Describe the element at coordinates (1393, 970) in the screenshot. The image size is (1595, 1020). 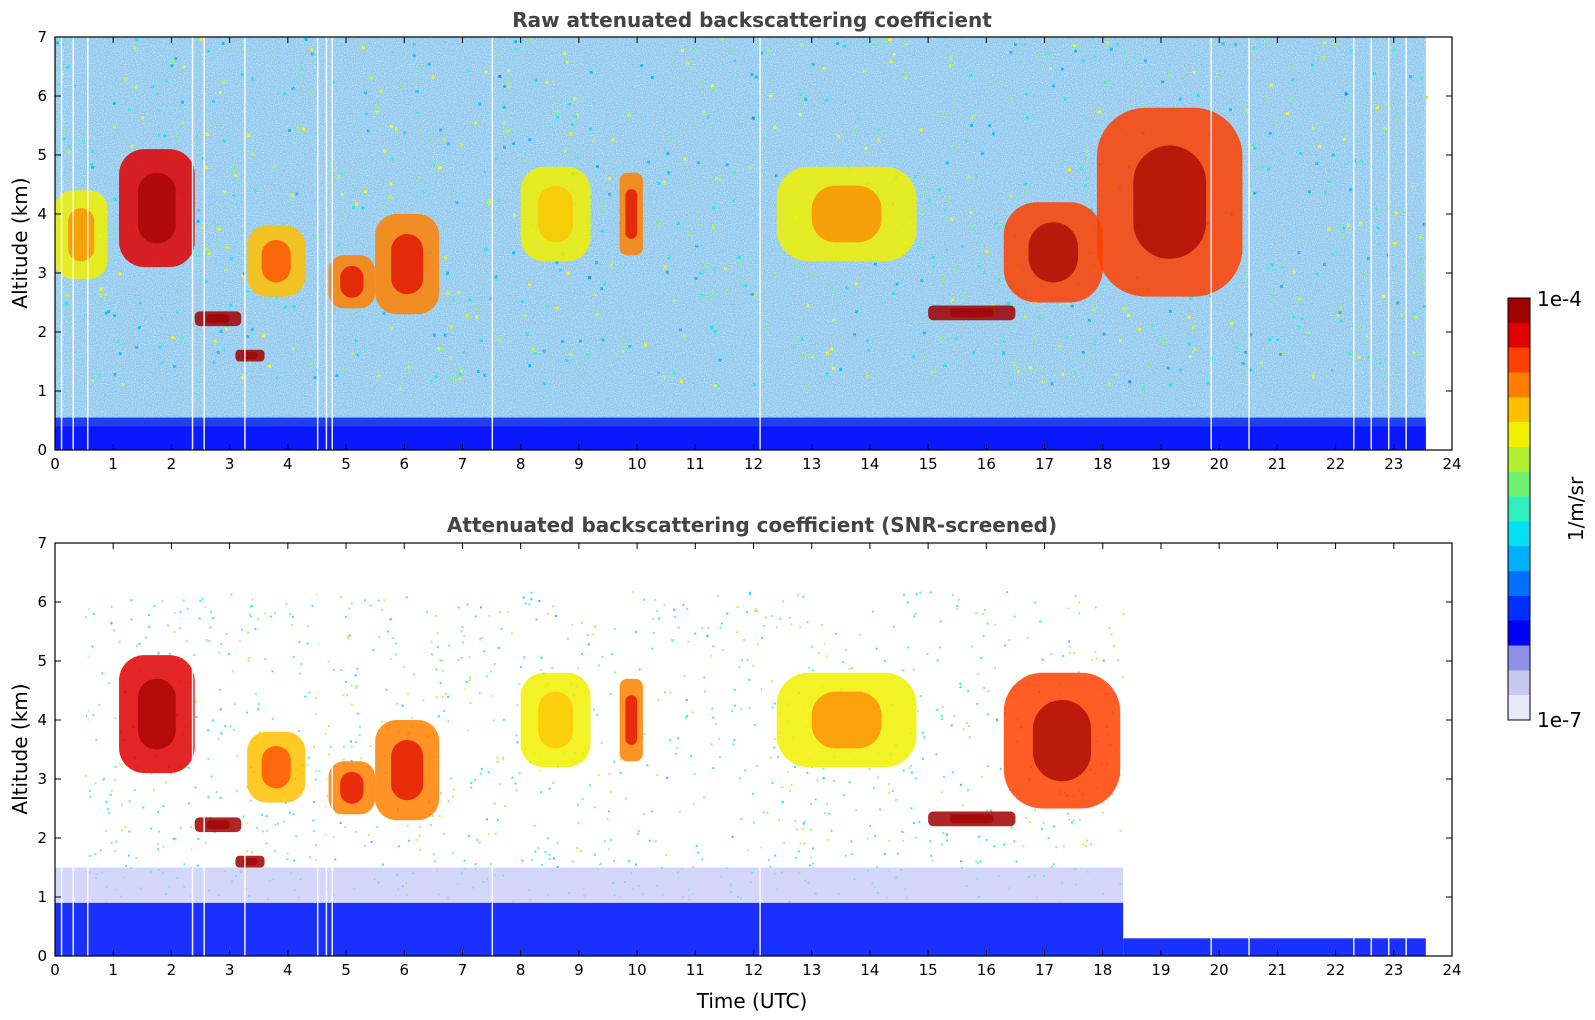
I see `x-tick-label: 23` at that location.